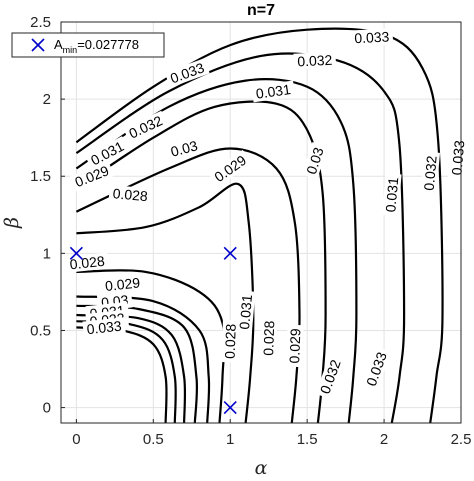 This screenshot has width=474, height=481. What do you see at coordinates (47, 99) in the screenshot?
I see `y-tick-label: 2` at bounding box center [47, 99].